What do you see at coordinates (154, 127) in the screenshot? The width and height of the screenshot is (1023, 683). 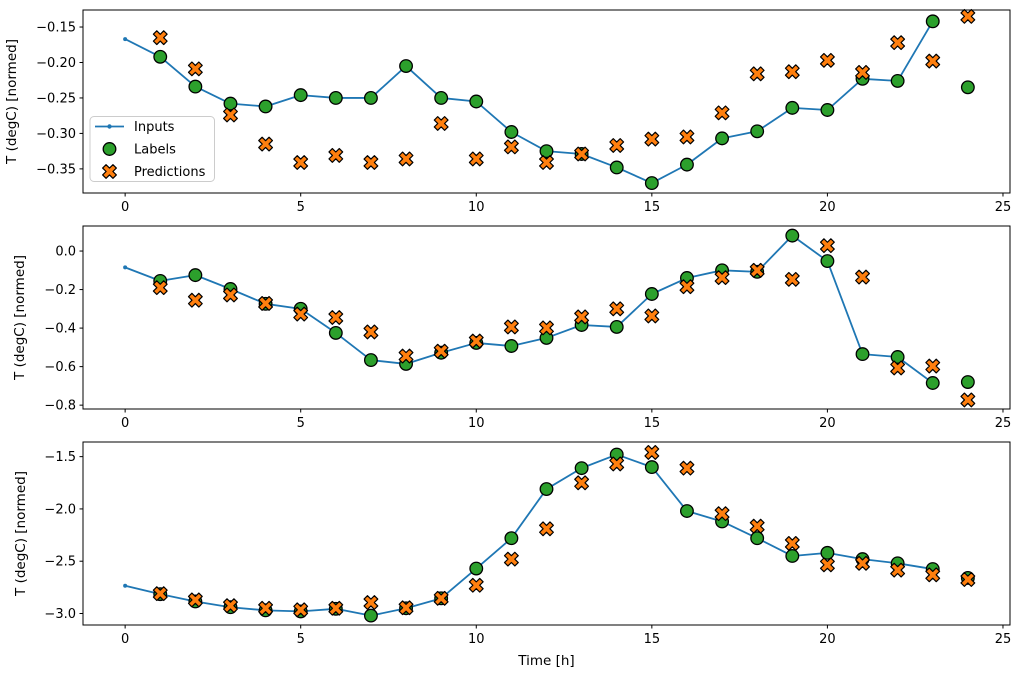 I see `legend-item-label: Inputs` at bounding box center [154, 127].